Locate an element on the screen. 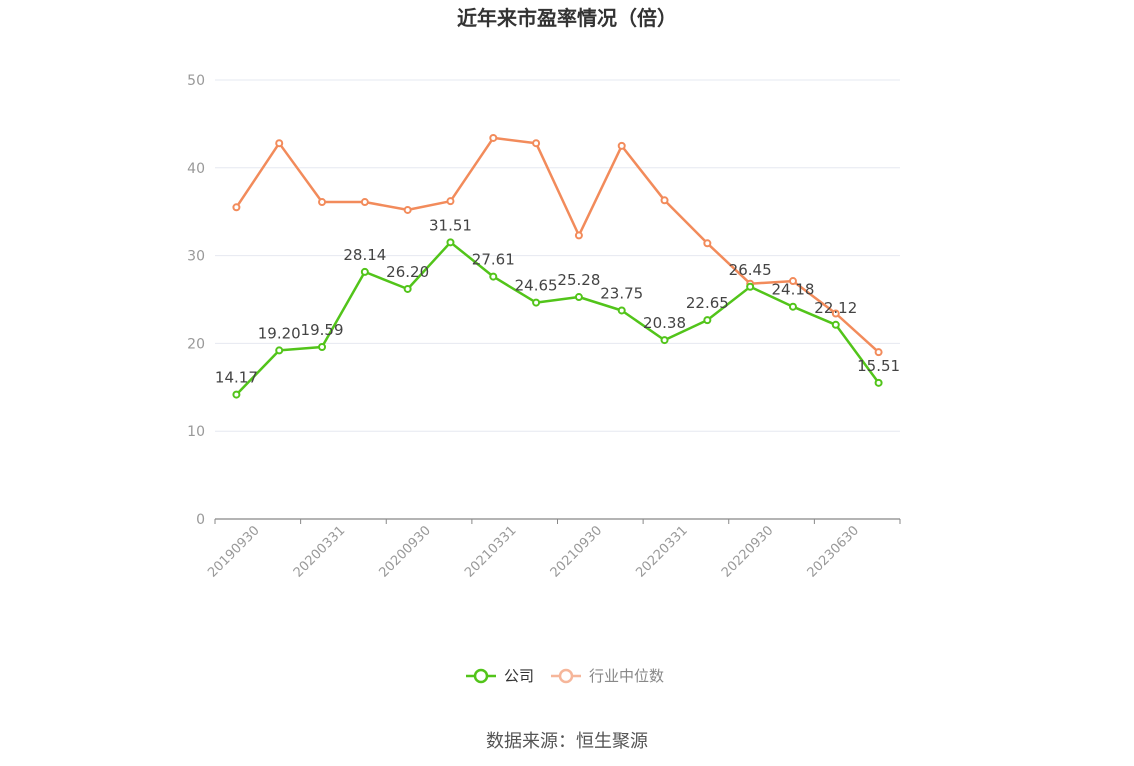 The image size is (1134, 766). x-tick-label: 20230630 is located at coordinates (833, 551).